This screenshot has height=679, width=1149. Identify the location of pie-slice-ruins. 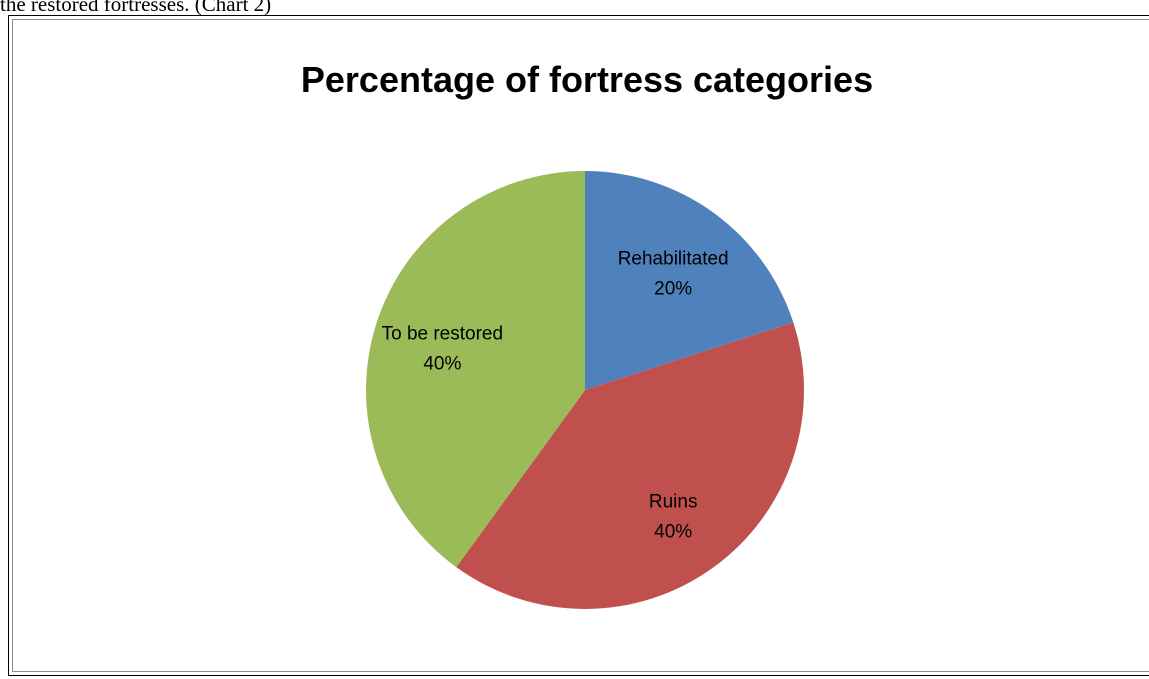
(630, 466).